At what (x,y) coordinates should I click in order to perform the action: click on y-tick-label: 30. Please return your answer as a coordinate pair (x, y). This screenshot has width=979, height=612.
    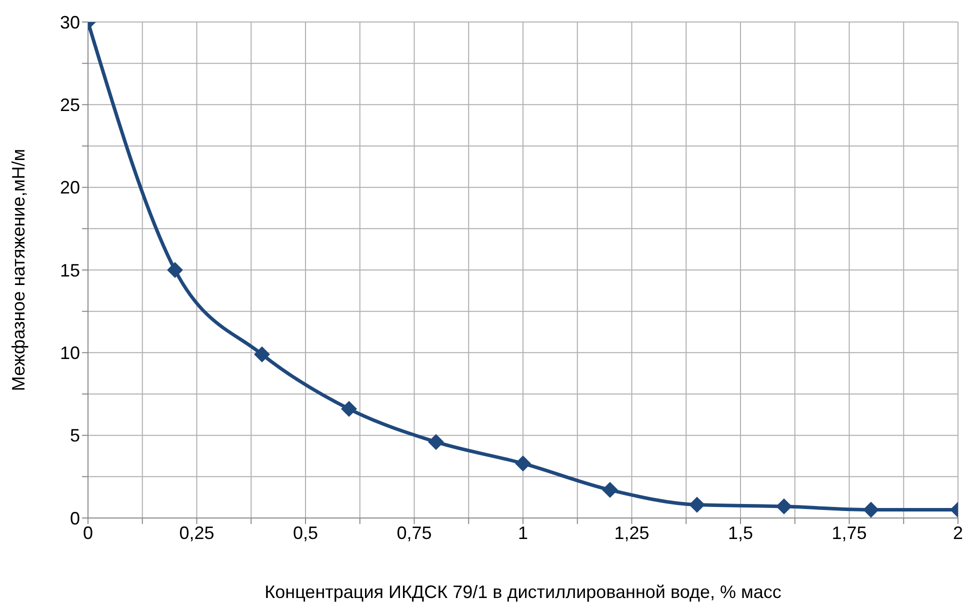
    Looking at the image, I should click on (70, 22).